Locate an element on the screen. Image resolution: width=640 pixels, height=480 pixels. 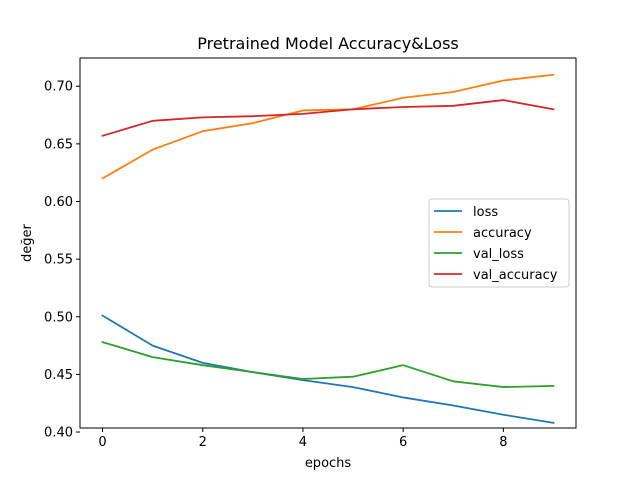
legend-label-val-accuracy: val_accuracy is located at coordinates (515, 275).